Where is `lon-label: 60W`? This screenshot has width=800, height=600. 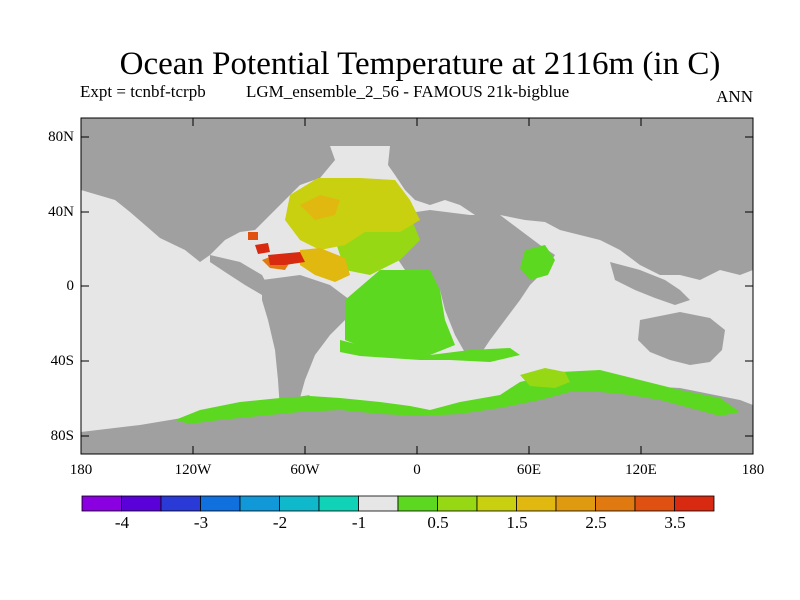
lon-label: 60W is located at coordinates (305, 470).